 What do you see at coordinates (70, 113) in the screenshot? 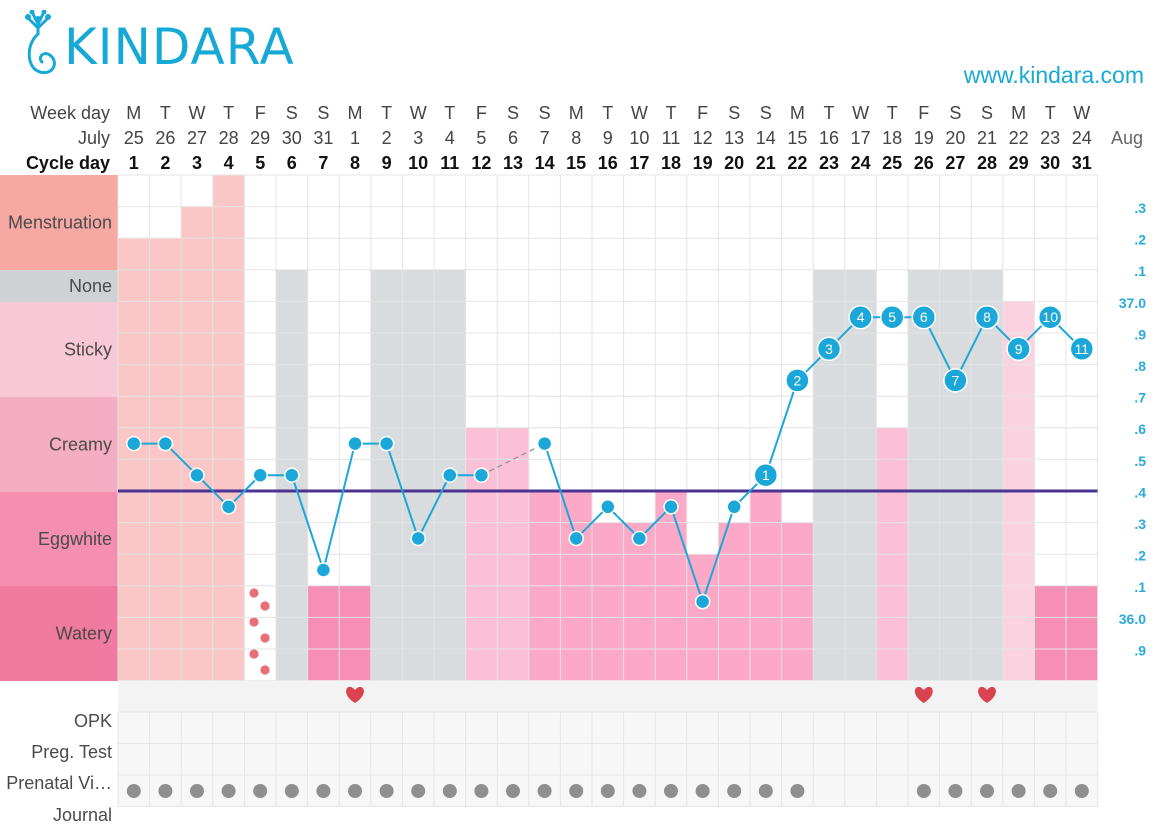
I see `week-day-label: Week day` at bounding box center [70, 113].